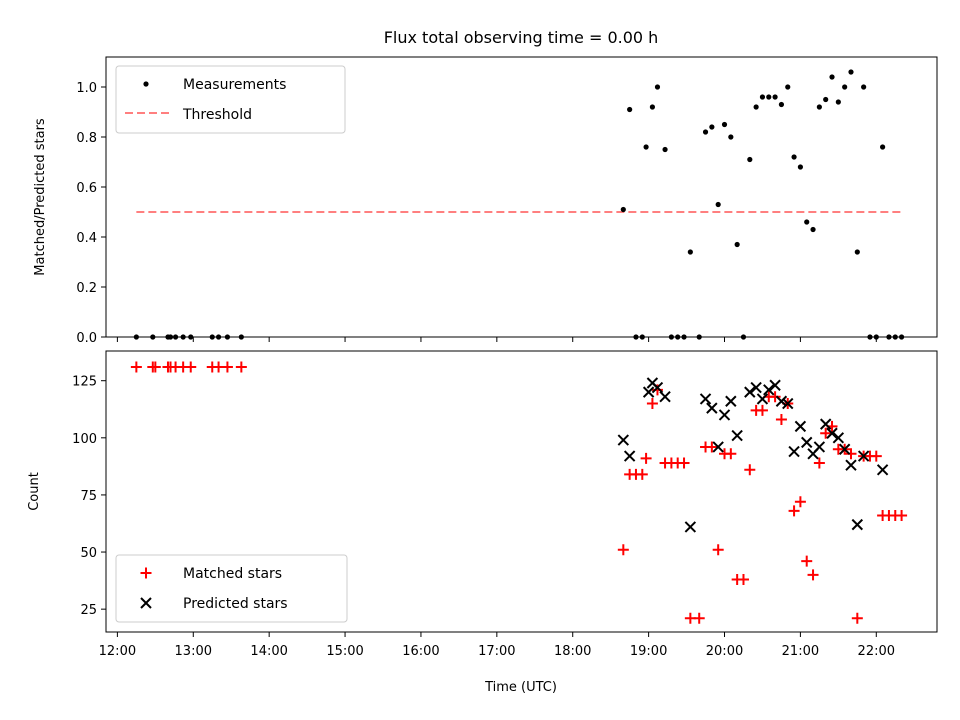 The width and height of the screenshot is (960, 720). Describe the element at coordinates (88, 610) in the screenshot. I see `y-tick-label: 25` at that location.